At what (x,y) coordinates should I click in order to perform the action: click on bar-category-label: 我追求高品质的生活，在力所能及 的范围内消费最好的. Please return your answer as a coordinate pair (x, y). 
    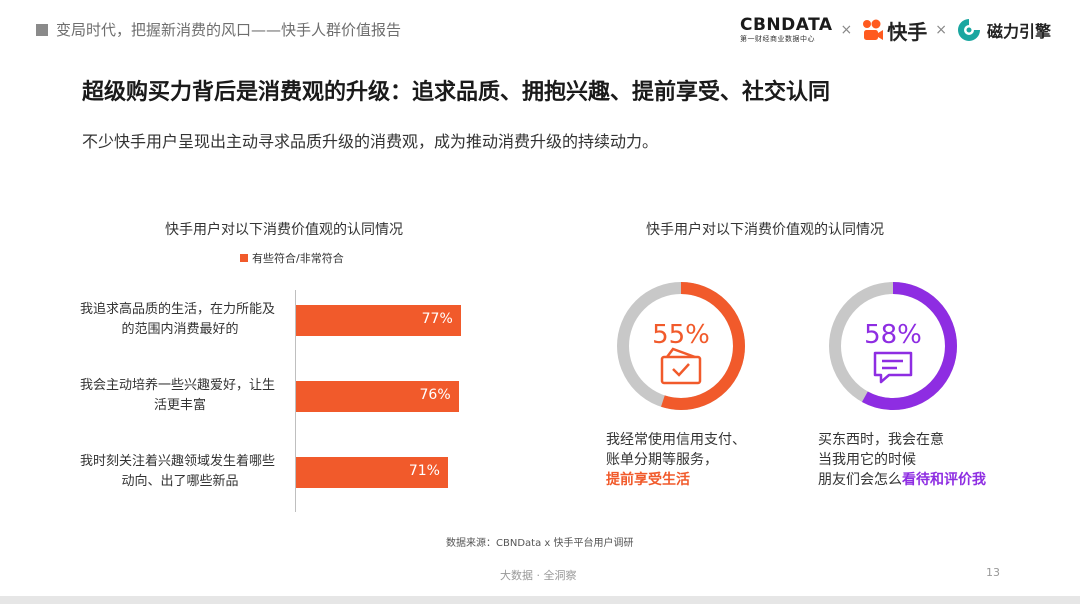
    Looking at the image, I should click on (180, 320).